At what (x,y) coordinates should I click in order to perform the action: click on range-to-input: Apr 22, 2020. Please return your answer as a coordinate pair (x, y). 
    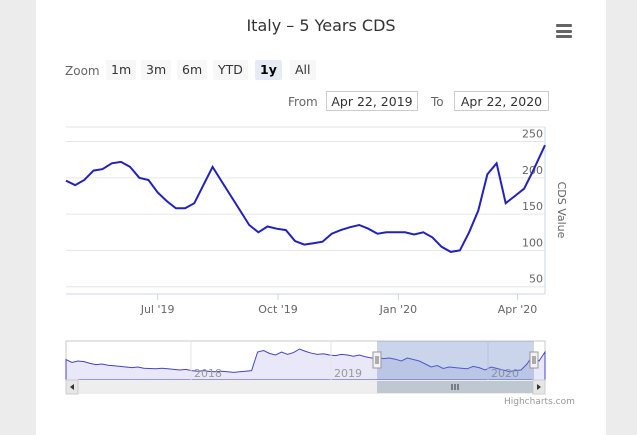
    Looking at the image, I should click on (501, 101).